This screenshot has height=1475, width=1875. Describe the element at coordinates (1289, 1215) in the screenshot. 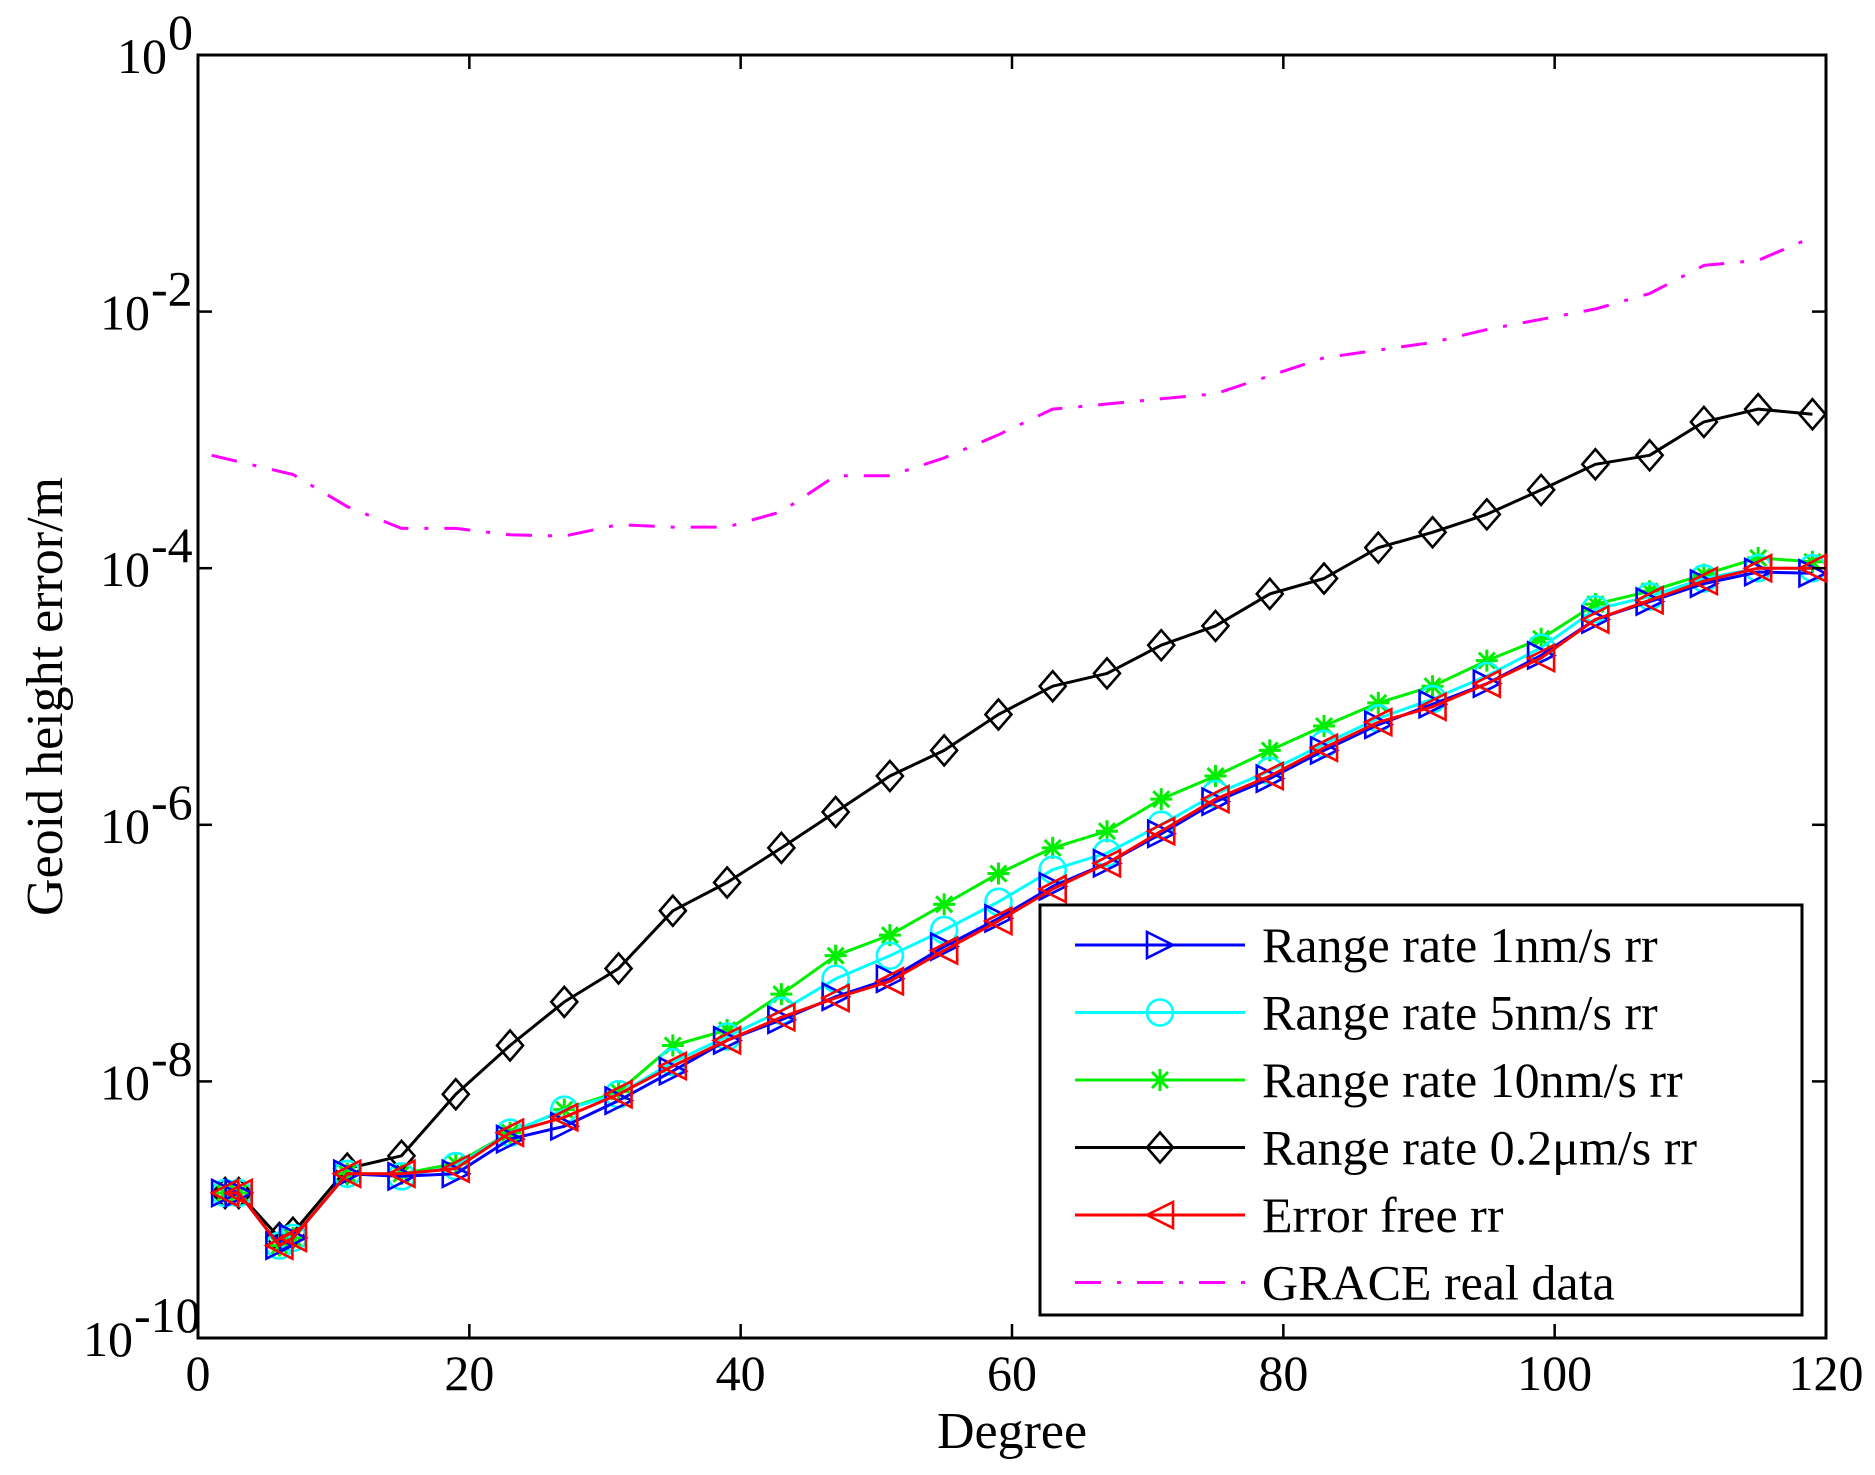

I see `legend-entry-error-free-rr: Error free rr` at that location.